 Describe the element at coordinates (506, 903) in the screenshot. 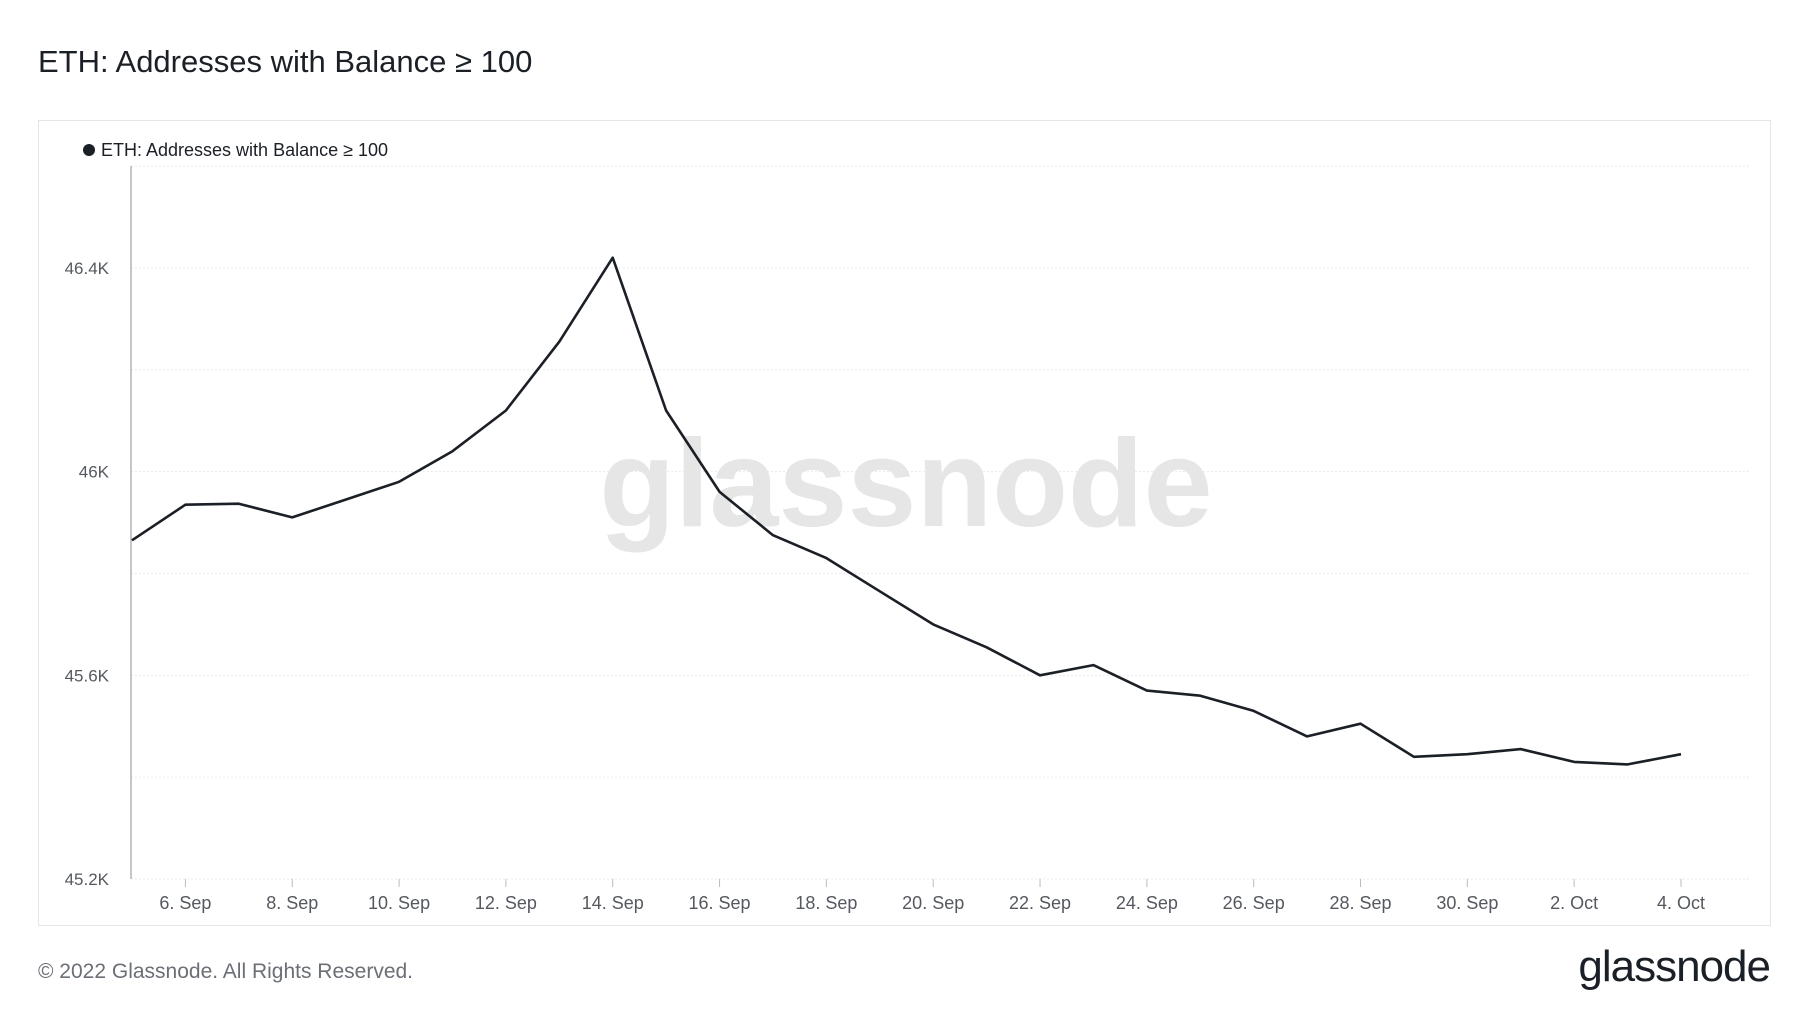

I see `x-tick-label: 12. Sep` at that location.